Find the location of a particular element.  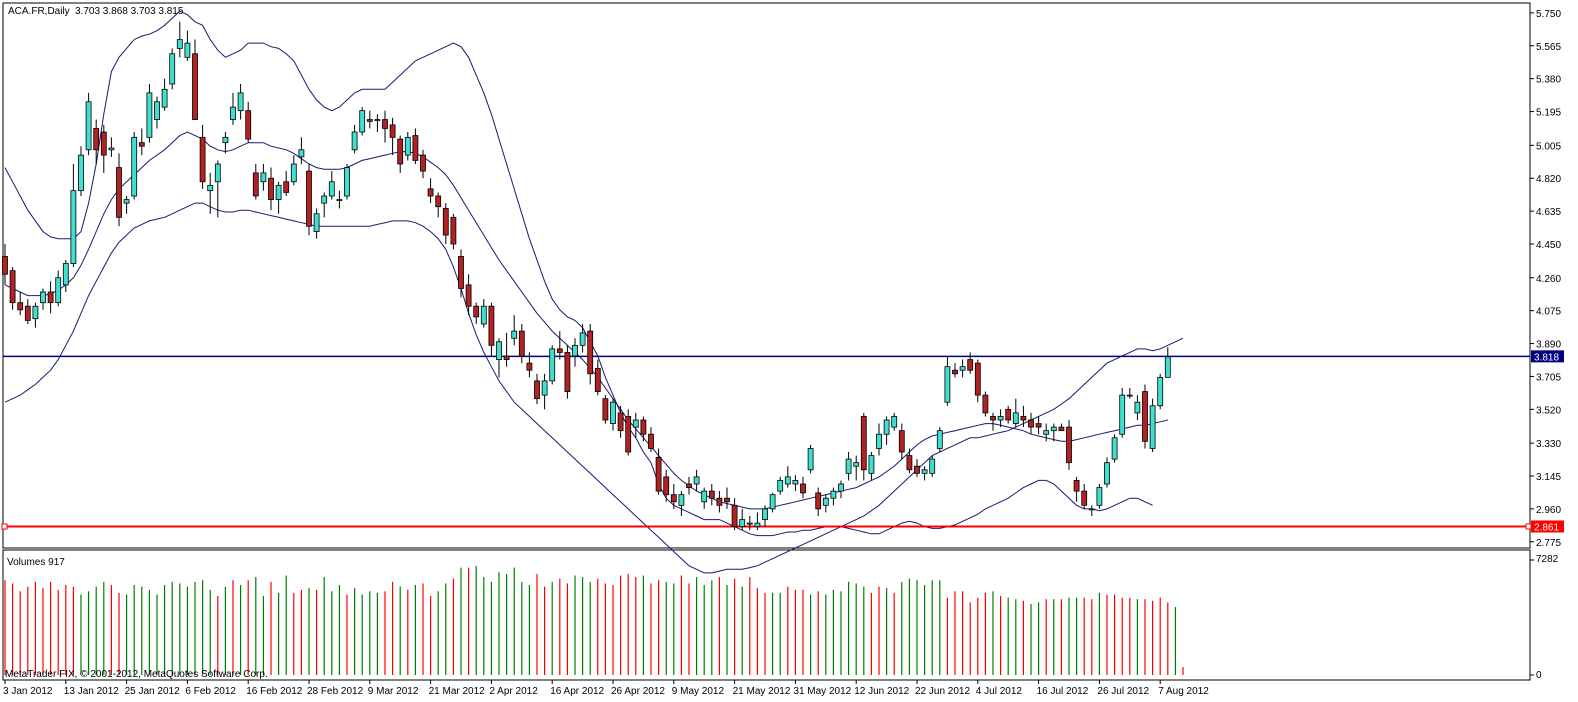

time-tick-label: 21 Mar 2012 is located at coordinates (457, 691).